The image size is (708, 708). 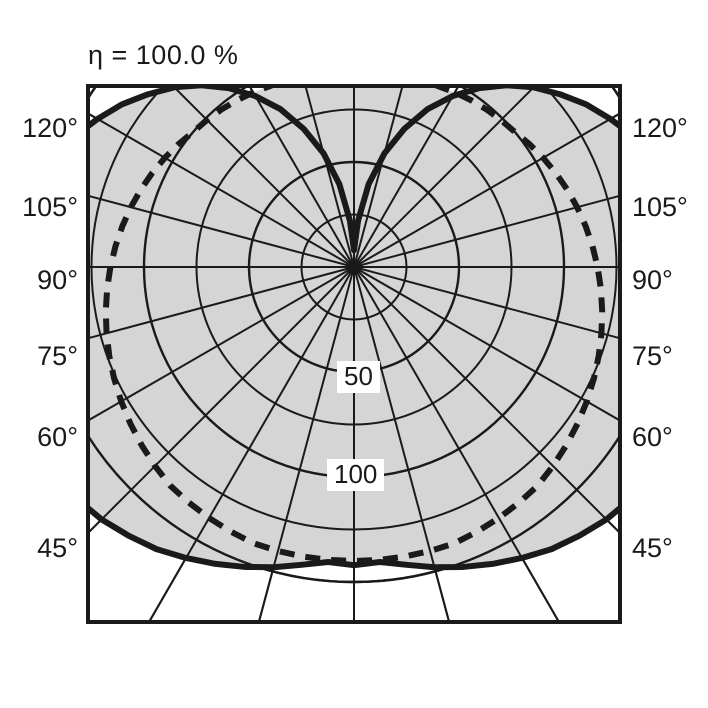 What do you see at coordinates (358, 377) in the screenshot?
I see `radial-label-50: 50` at bounding box center [358, 377].